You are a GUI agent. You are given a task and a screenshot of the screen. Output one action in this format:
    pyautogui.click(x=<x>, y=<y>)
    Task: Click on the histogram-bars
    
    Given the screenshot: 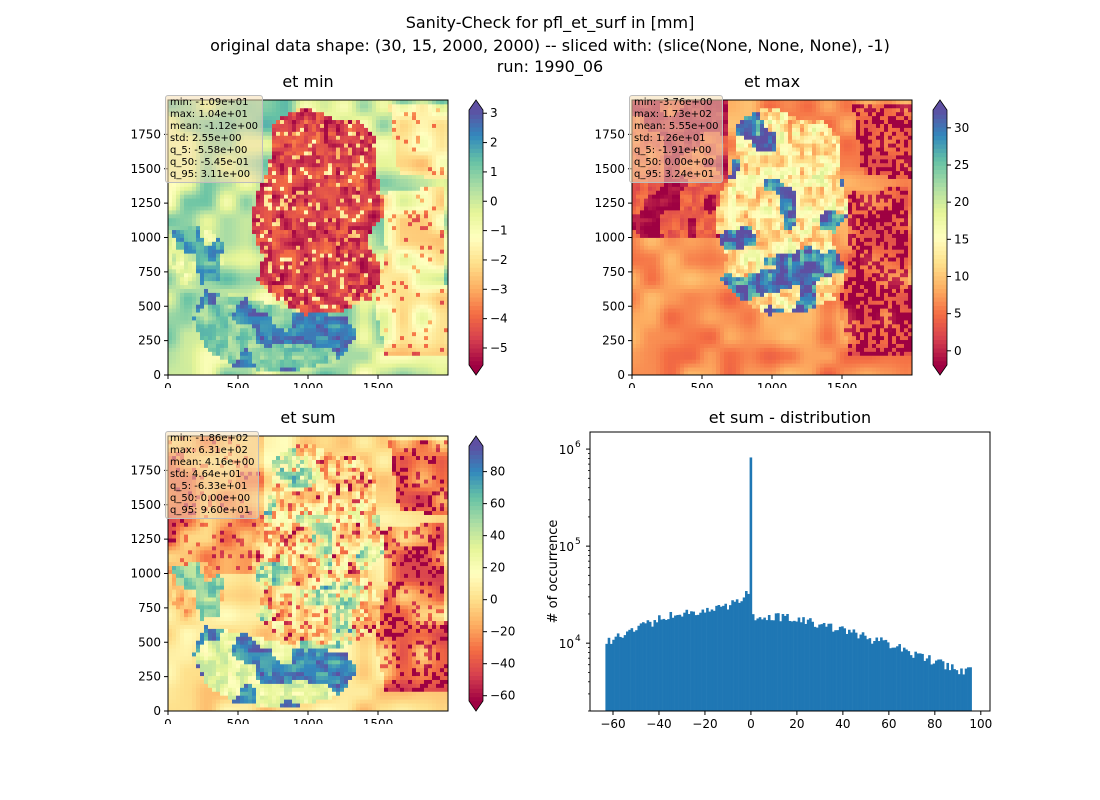 What is the action you would take?
    pyautogui.click(x=788, y=584)
    